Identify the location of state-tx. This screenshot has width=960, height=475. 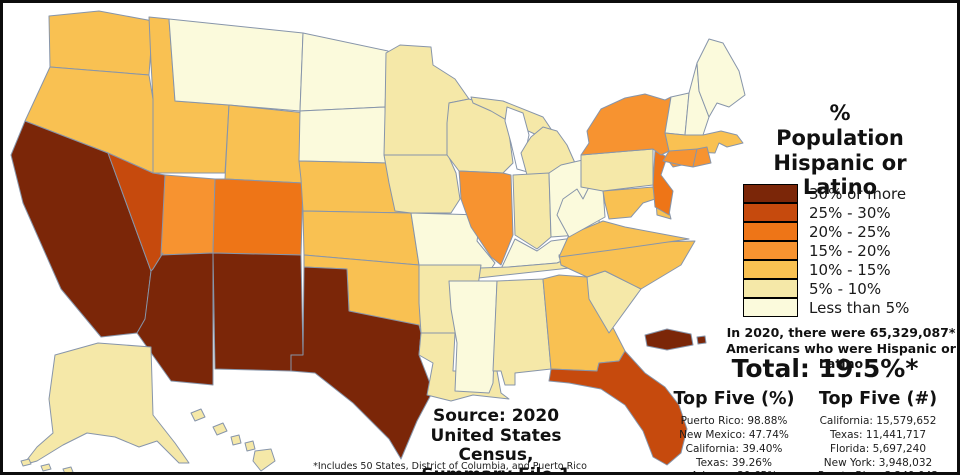
(362, 363).